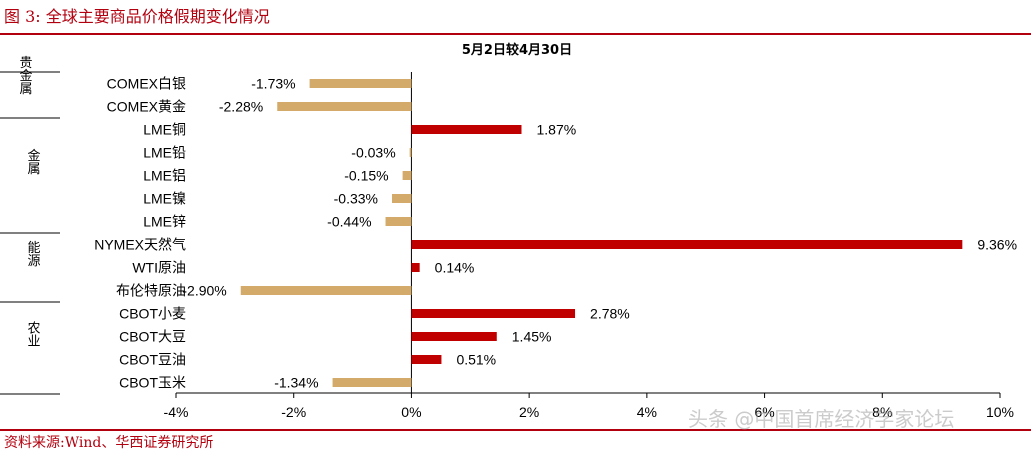 This screenshot has width=1031, height=454. Describe the element at coordinates (109, 443) in the screenshot. I see `source-note: 资料来源:Wind、华西证券研究所` at that location.